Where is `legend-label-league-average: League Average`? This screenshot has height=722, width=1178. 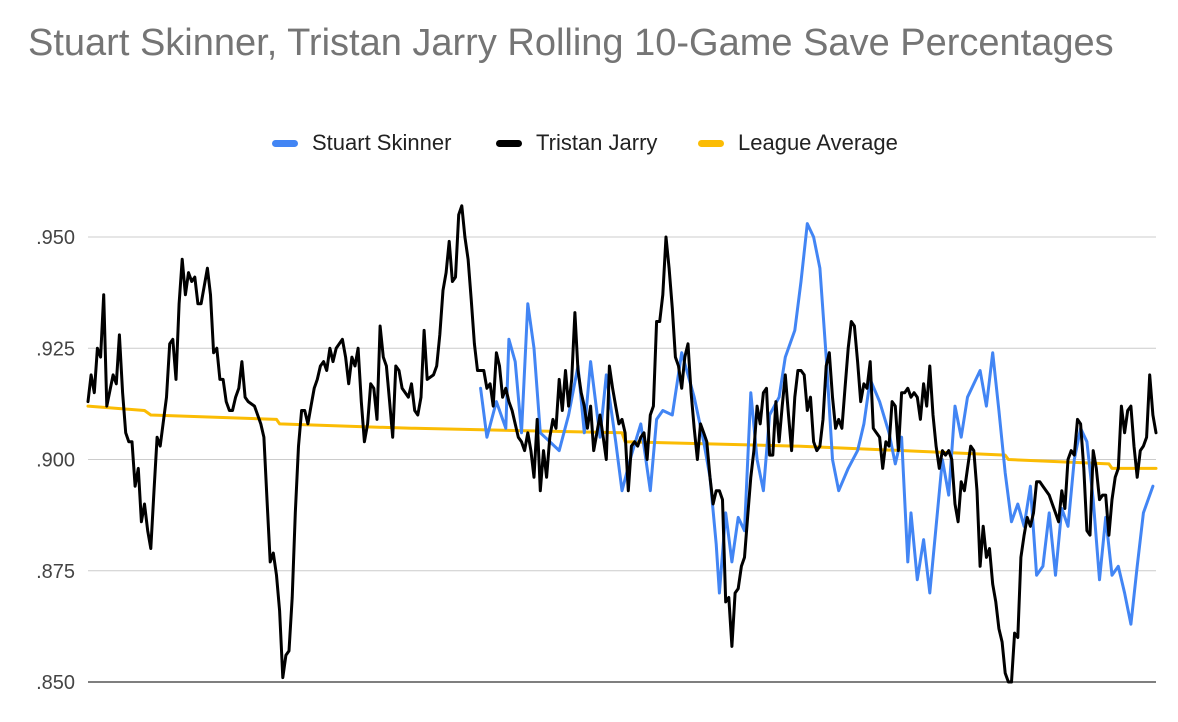 legend-label-league-average: League Average is located at coordinates (818, 142).